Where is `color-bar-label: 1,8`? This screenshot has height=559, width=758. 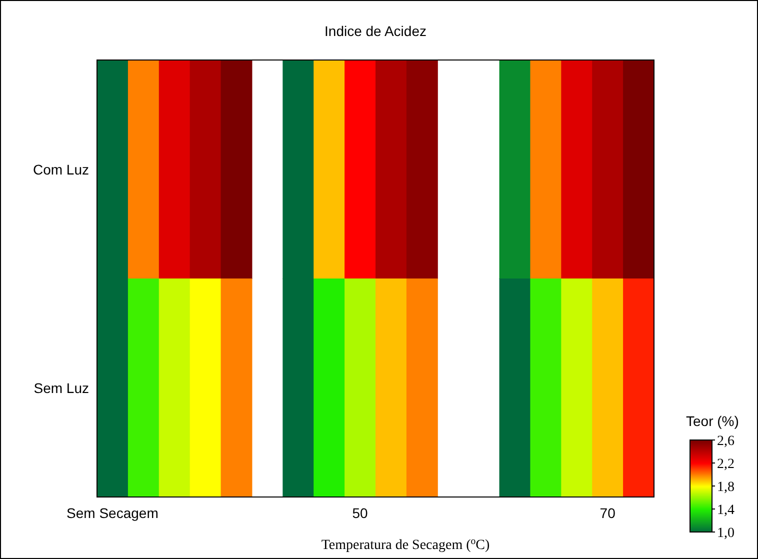
color-bar-label: 1,8 is located at coordinates (725, 487).